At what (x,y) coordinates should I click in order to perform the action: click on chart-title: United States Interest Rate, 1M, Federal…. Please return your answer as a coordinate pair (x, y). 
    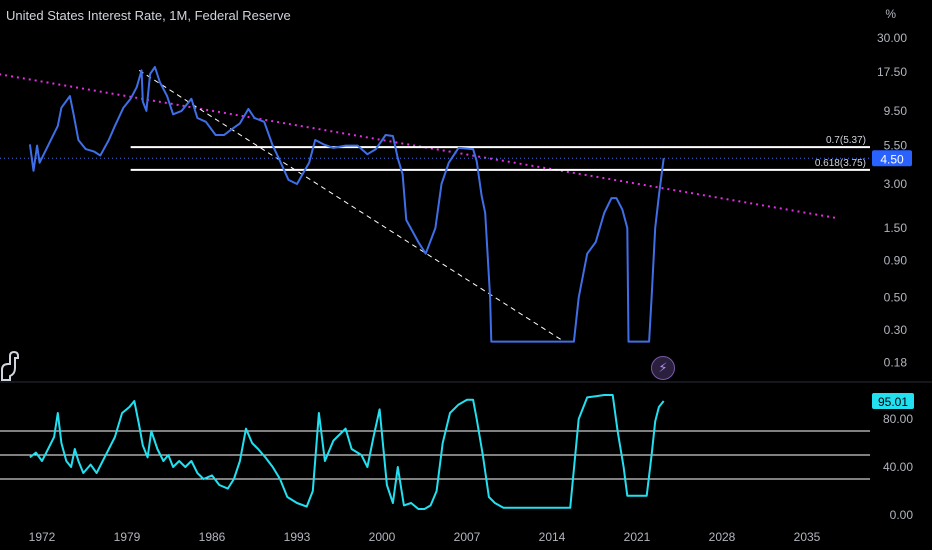
    Looking at the image, I should click on (148, 15).